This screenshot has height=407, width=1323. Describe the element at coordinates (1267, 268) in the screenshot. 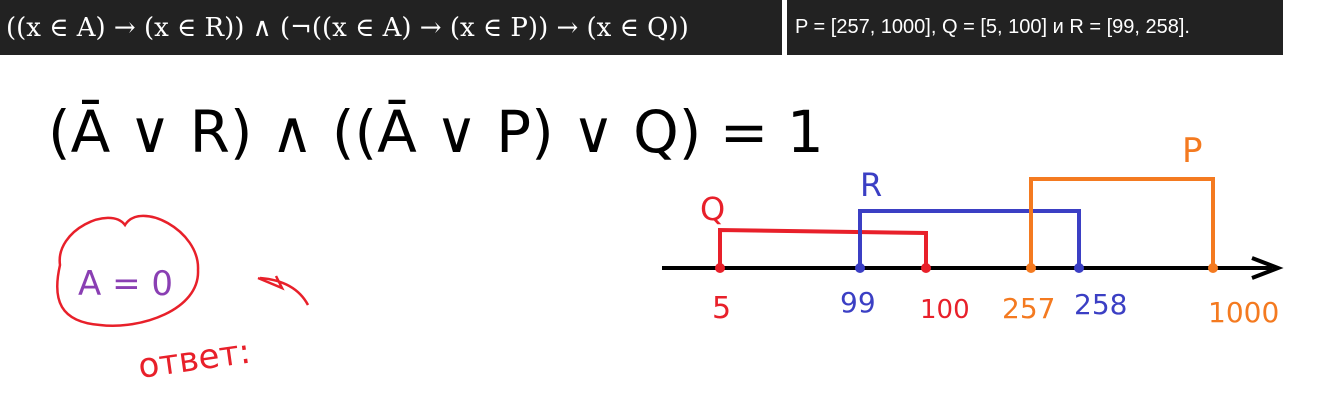

I see `axis-arrow-icon` at that location.